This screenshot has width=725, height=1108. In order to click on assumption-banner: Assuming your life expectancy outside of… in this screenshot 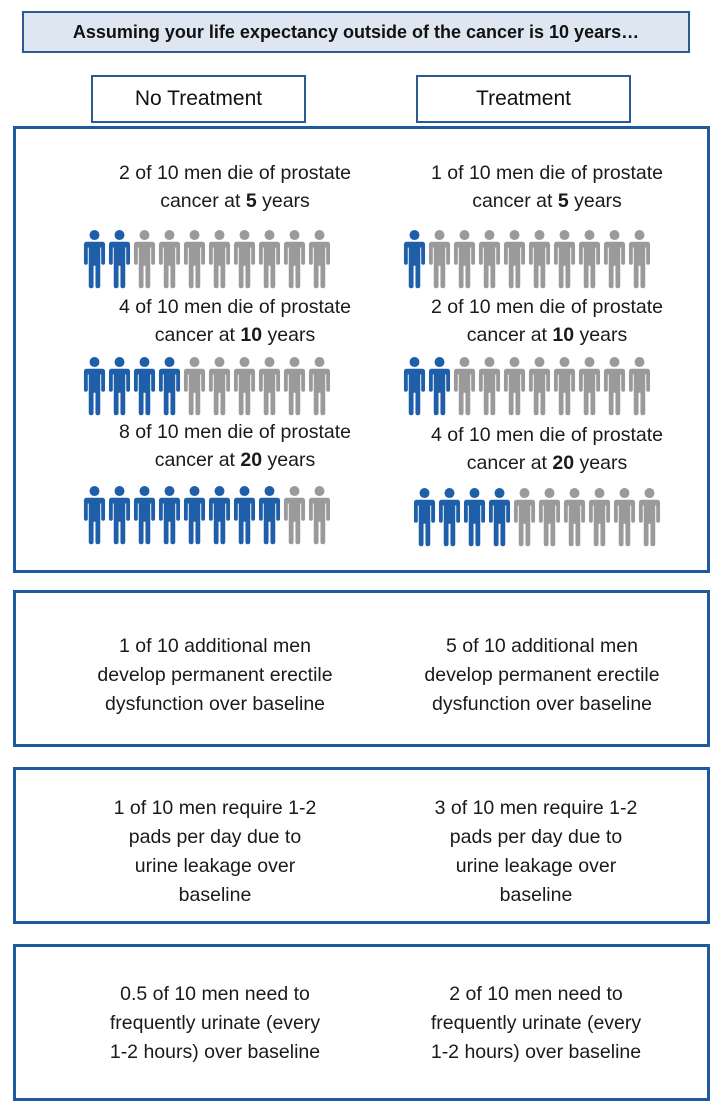, I will do `click(356, 32)`.